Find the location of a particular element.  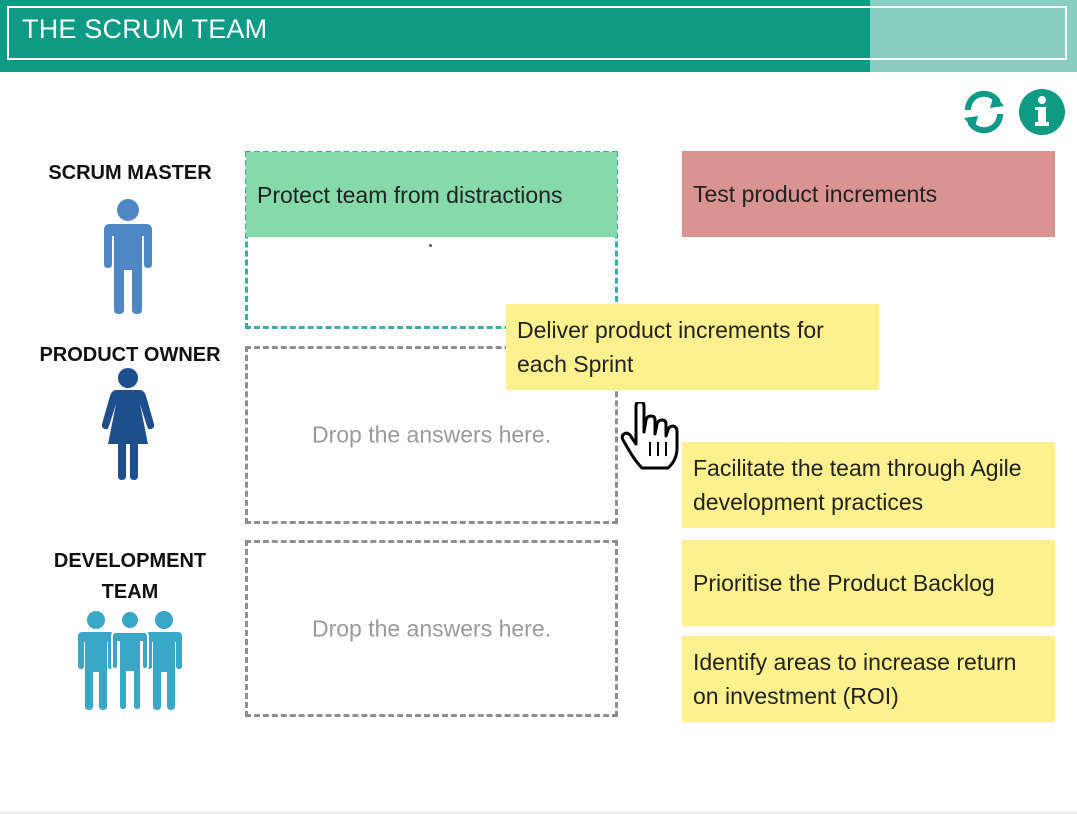

placed-card-protect-team: Protect team from distractions is located at coordinates (431, 194).